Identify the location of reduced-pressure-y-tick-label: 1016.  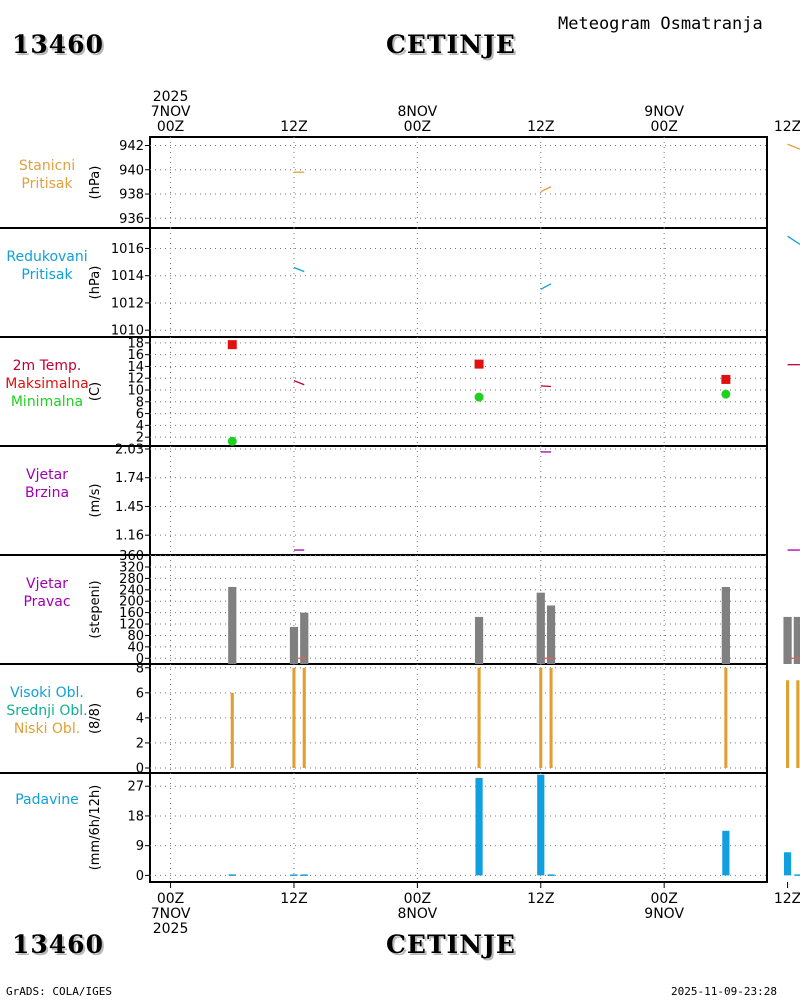
(127, 249).